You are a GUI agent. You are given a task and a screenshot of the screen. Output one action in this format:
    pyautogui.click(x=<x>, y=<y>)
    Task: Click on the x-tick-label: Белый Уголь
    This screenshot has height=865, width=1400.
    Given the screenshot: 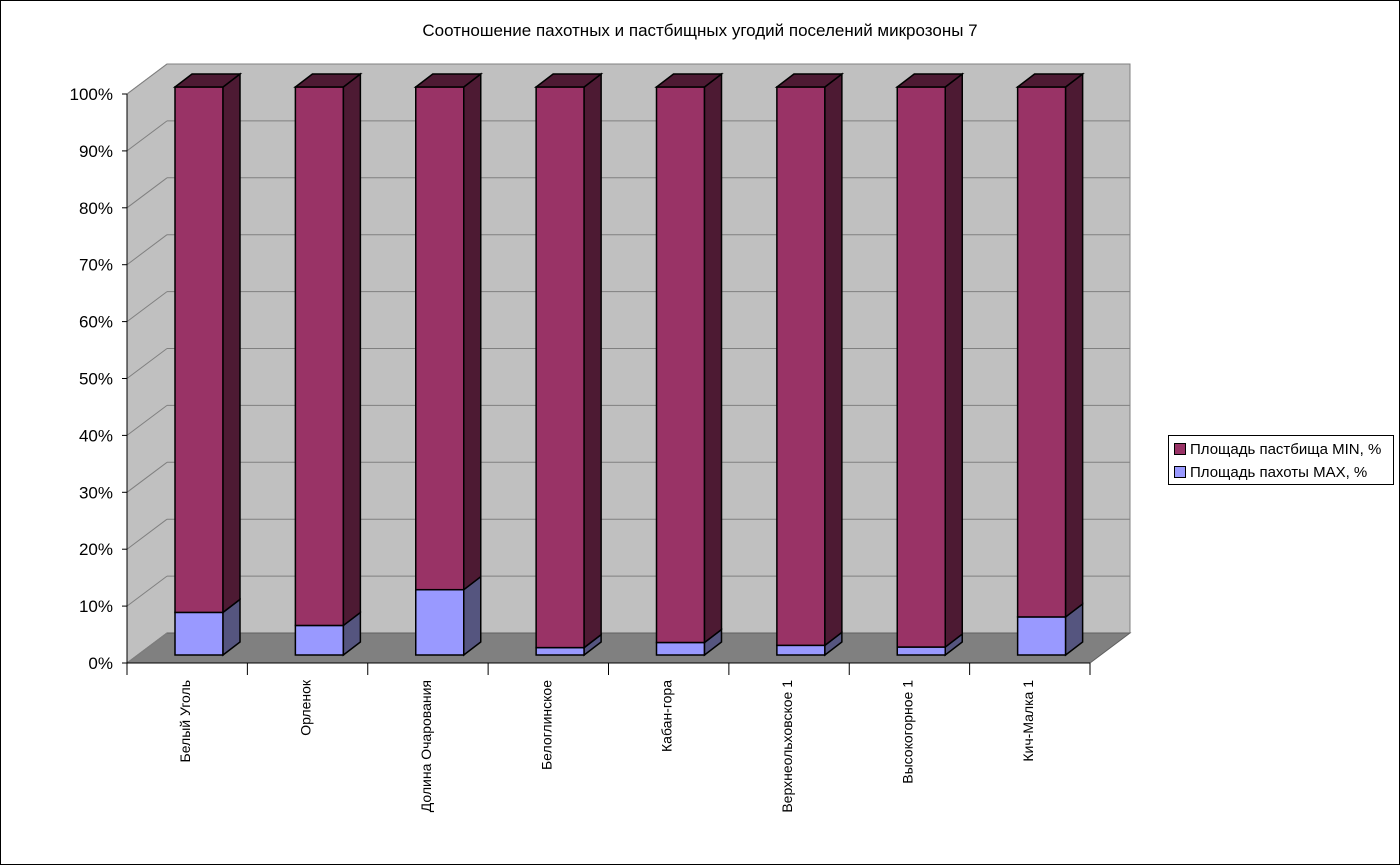 What is the action you would take?
    pyautogui.click(x=185, y=721)
    